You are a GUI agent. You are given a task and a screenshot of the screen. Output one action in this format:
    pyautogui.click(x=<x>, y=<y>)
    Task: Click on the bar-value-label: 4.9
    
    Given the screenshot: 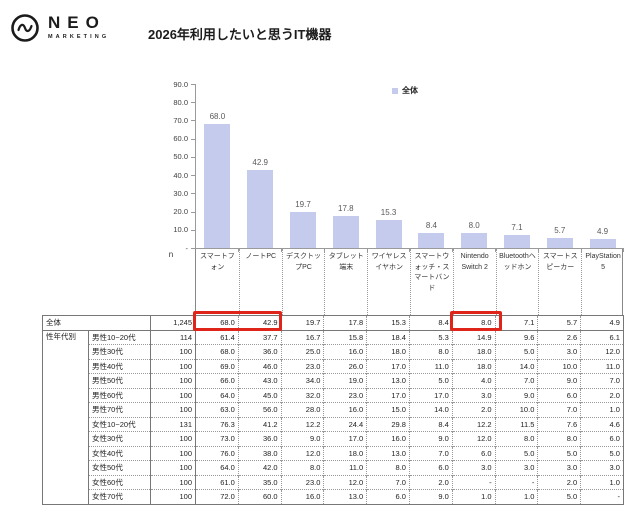 What is the action you would take?
    pyautogui.click(x=603, y=232)
    